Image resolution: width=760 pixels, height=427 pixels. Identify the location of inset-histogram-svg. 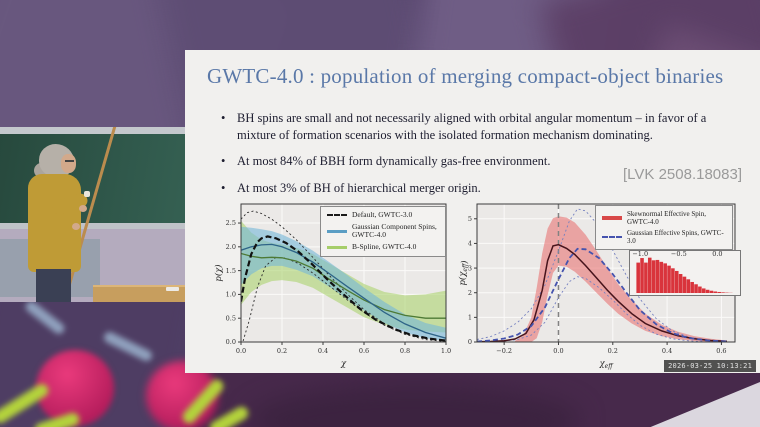
(685, 273).